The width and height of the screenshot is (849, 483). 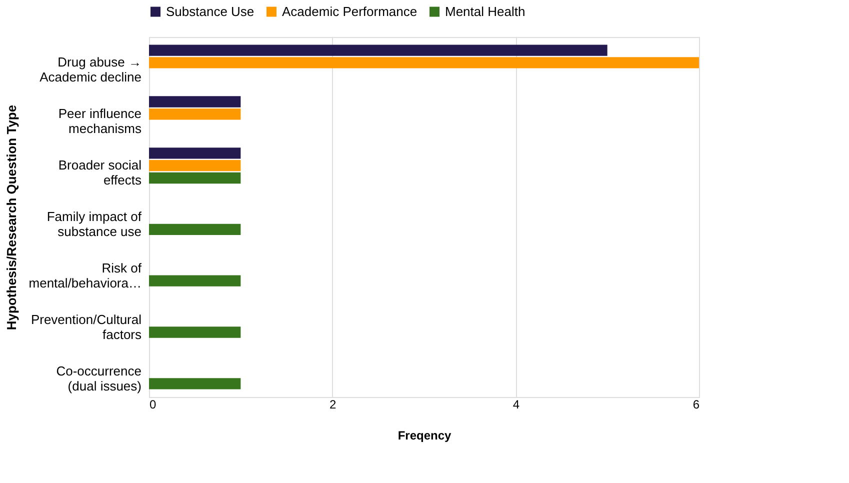 I want to click on x-axis-title: Freqency, so click(x=425, y=435).